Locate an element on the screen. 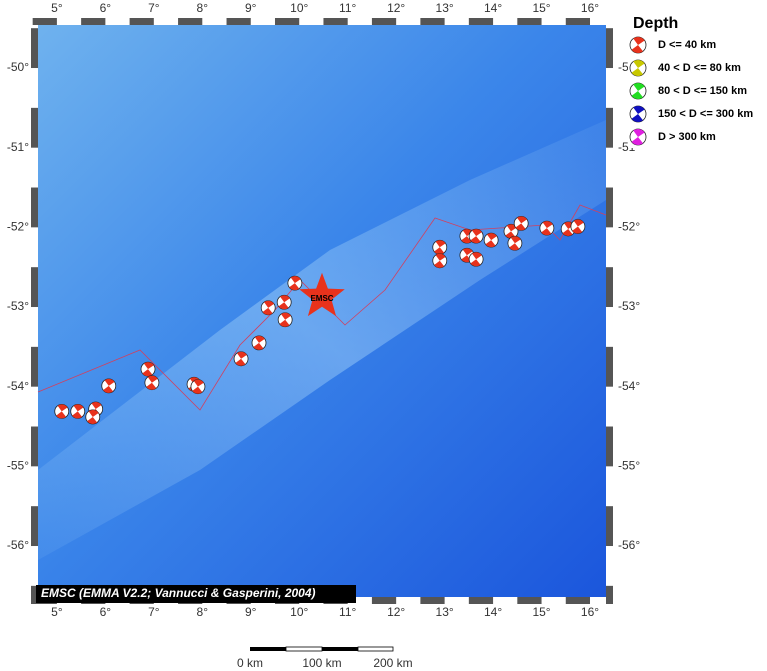  scale-bar is located at coordinates (322, 649).